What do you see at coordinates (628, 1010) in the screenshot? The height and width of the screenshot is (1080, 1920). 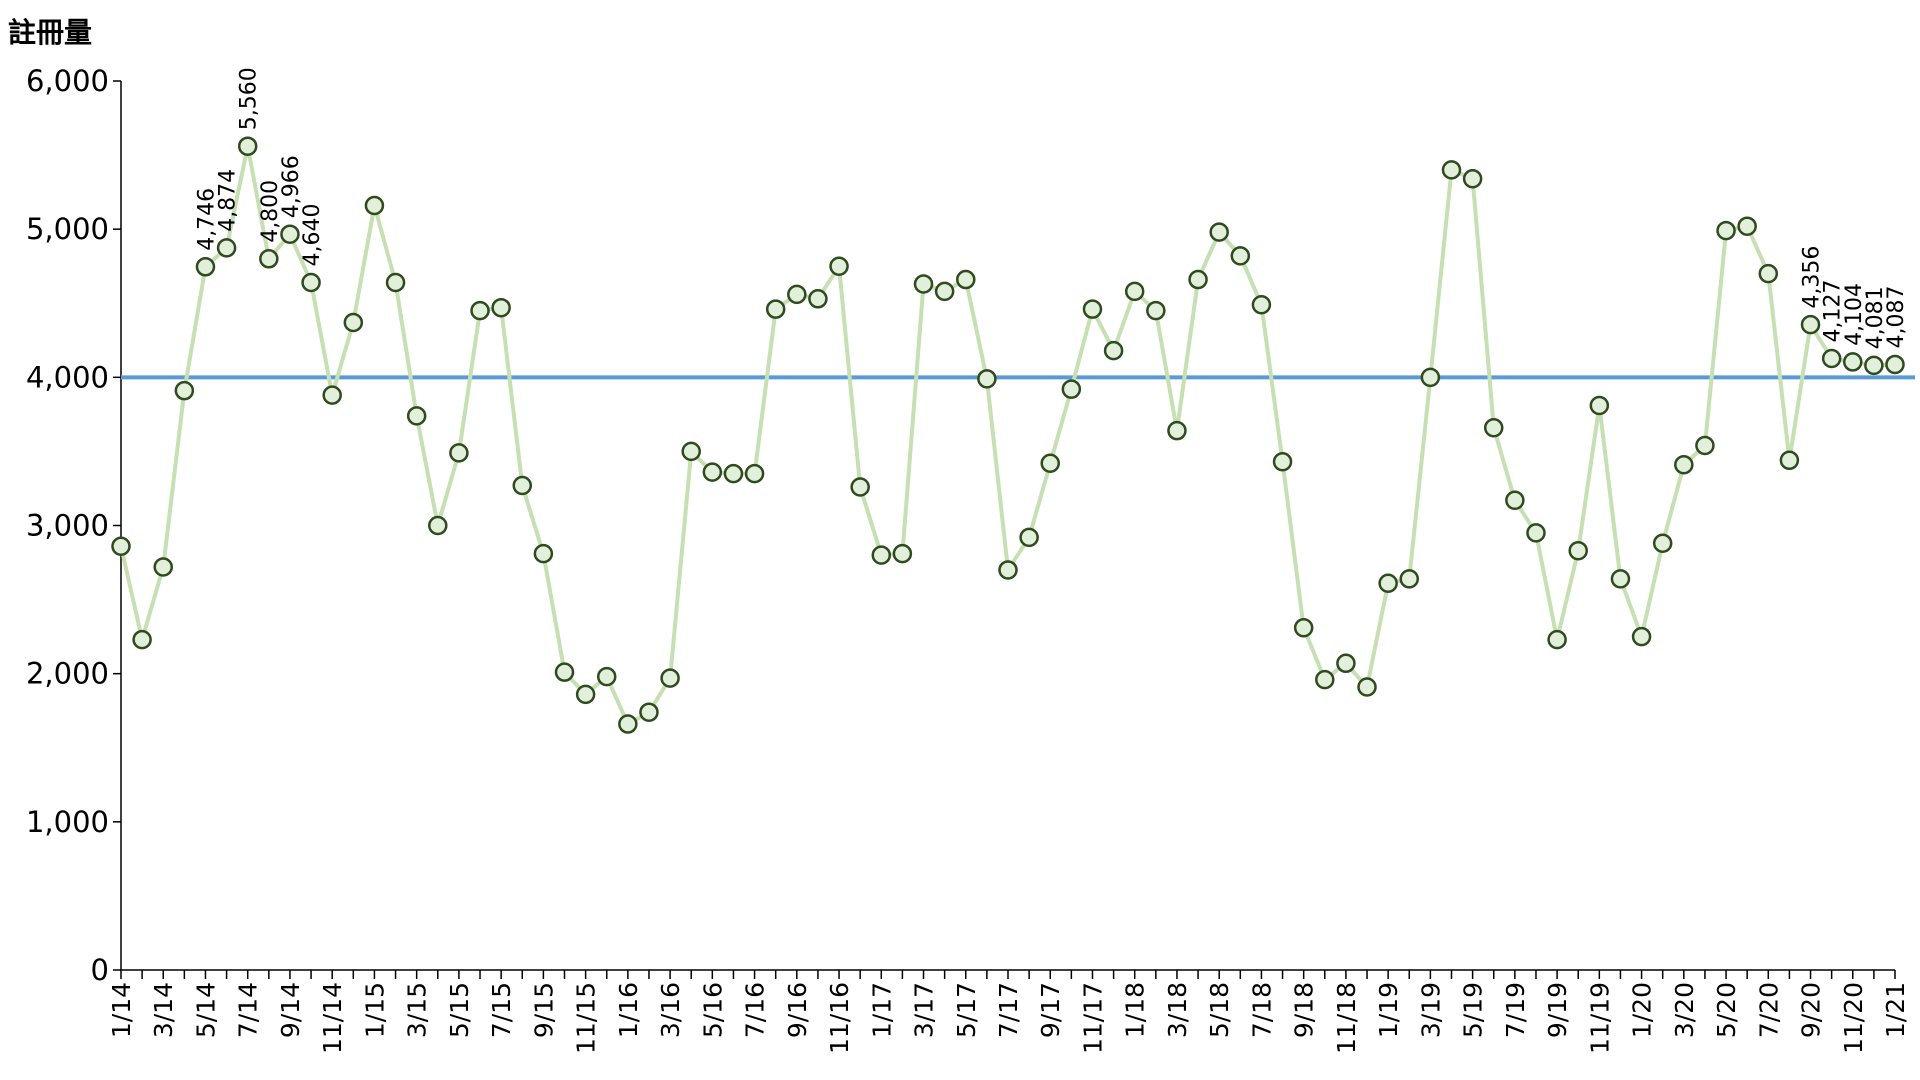 I see `x-tick-label: 1/16` at bounding box center [628, 1010].